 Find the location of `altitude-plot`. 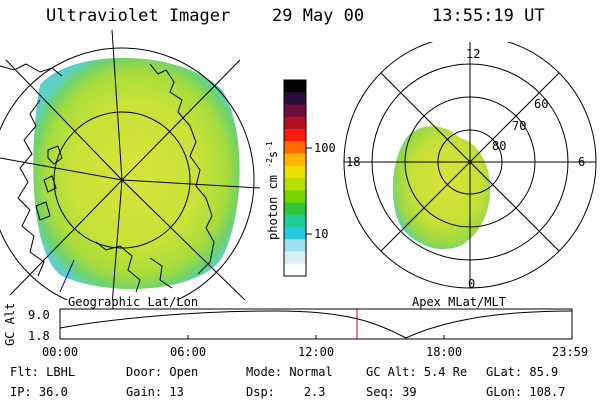

altitude-plot is located at coordinates (316, 324).